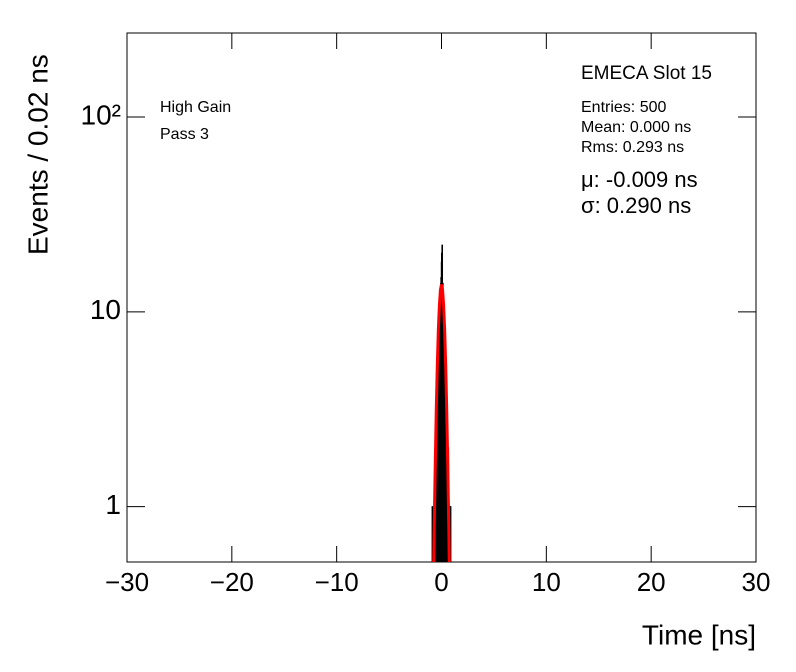 Image resolution: width=796 pixels, height=672 pixels. I want to click on x-tick-label: 30, so click(756, 582).